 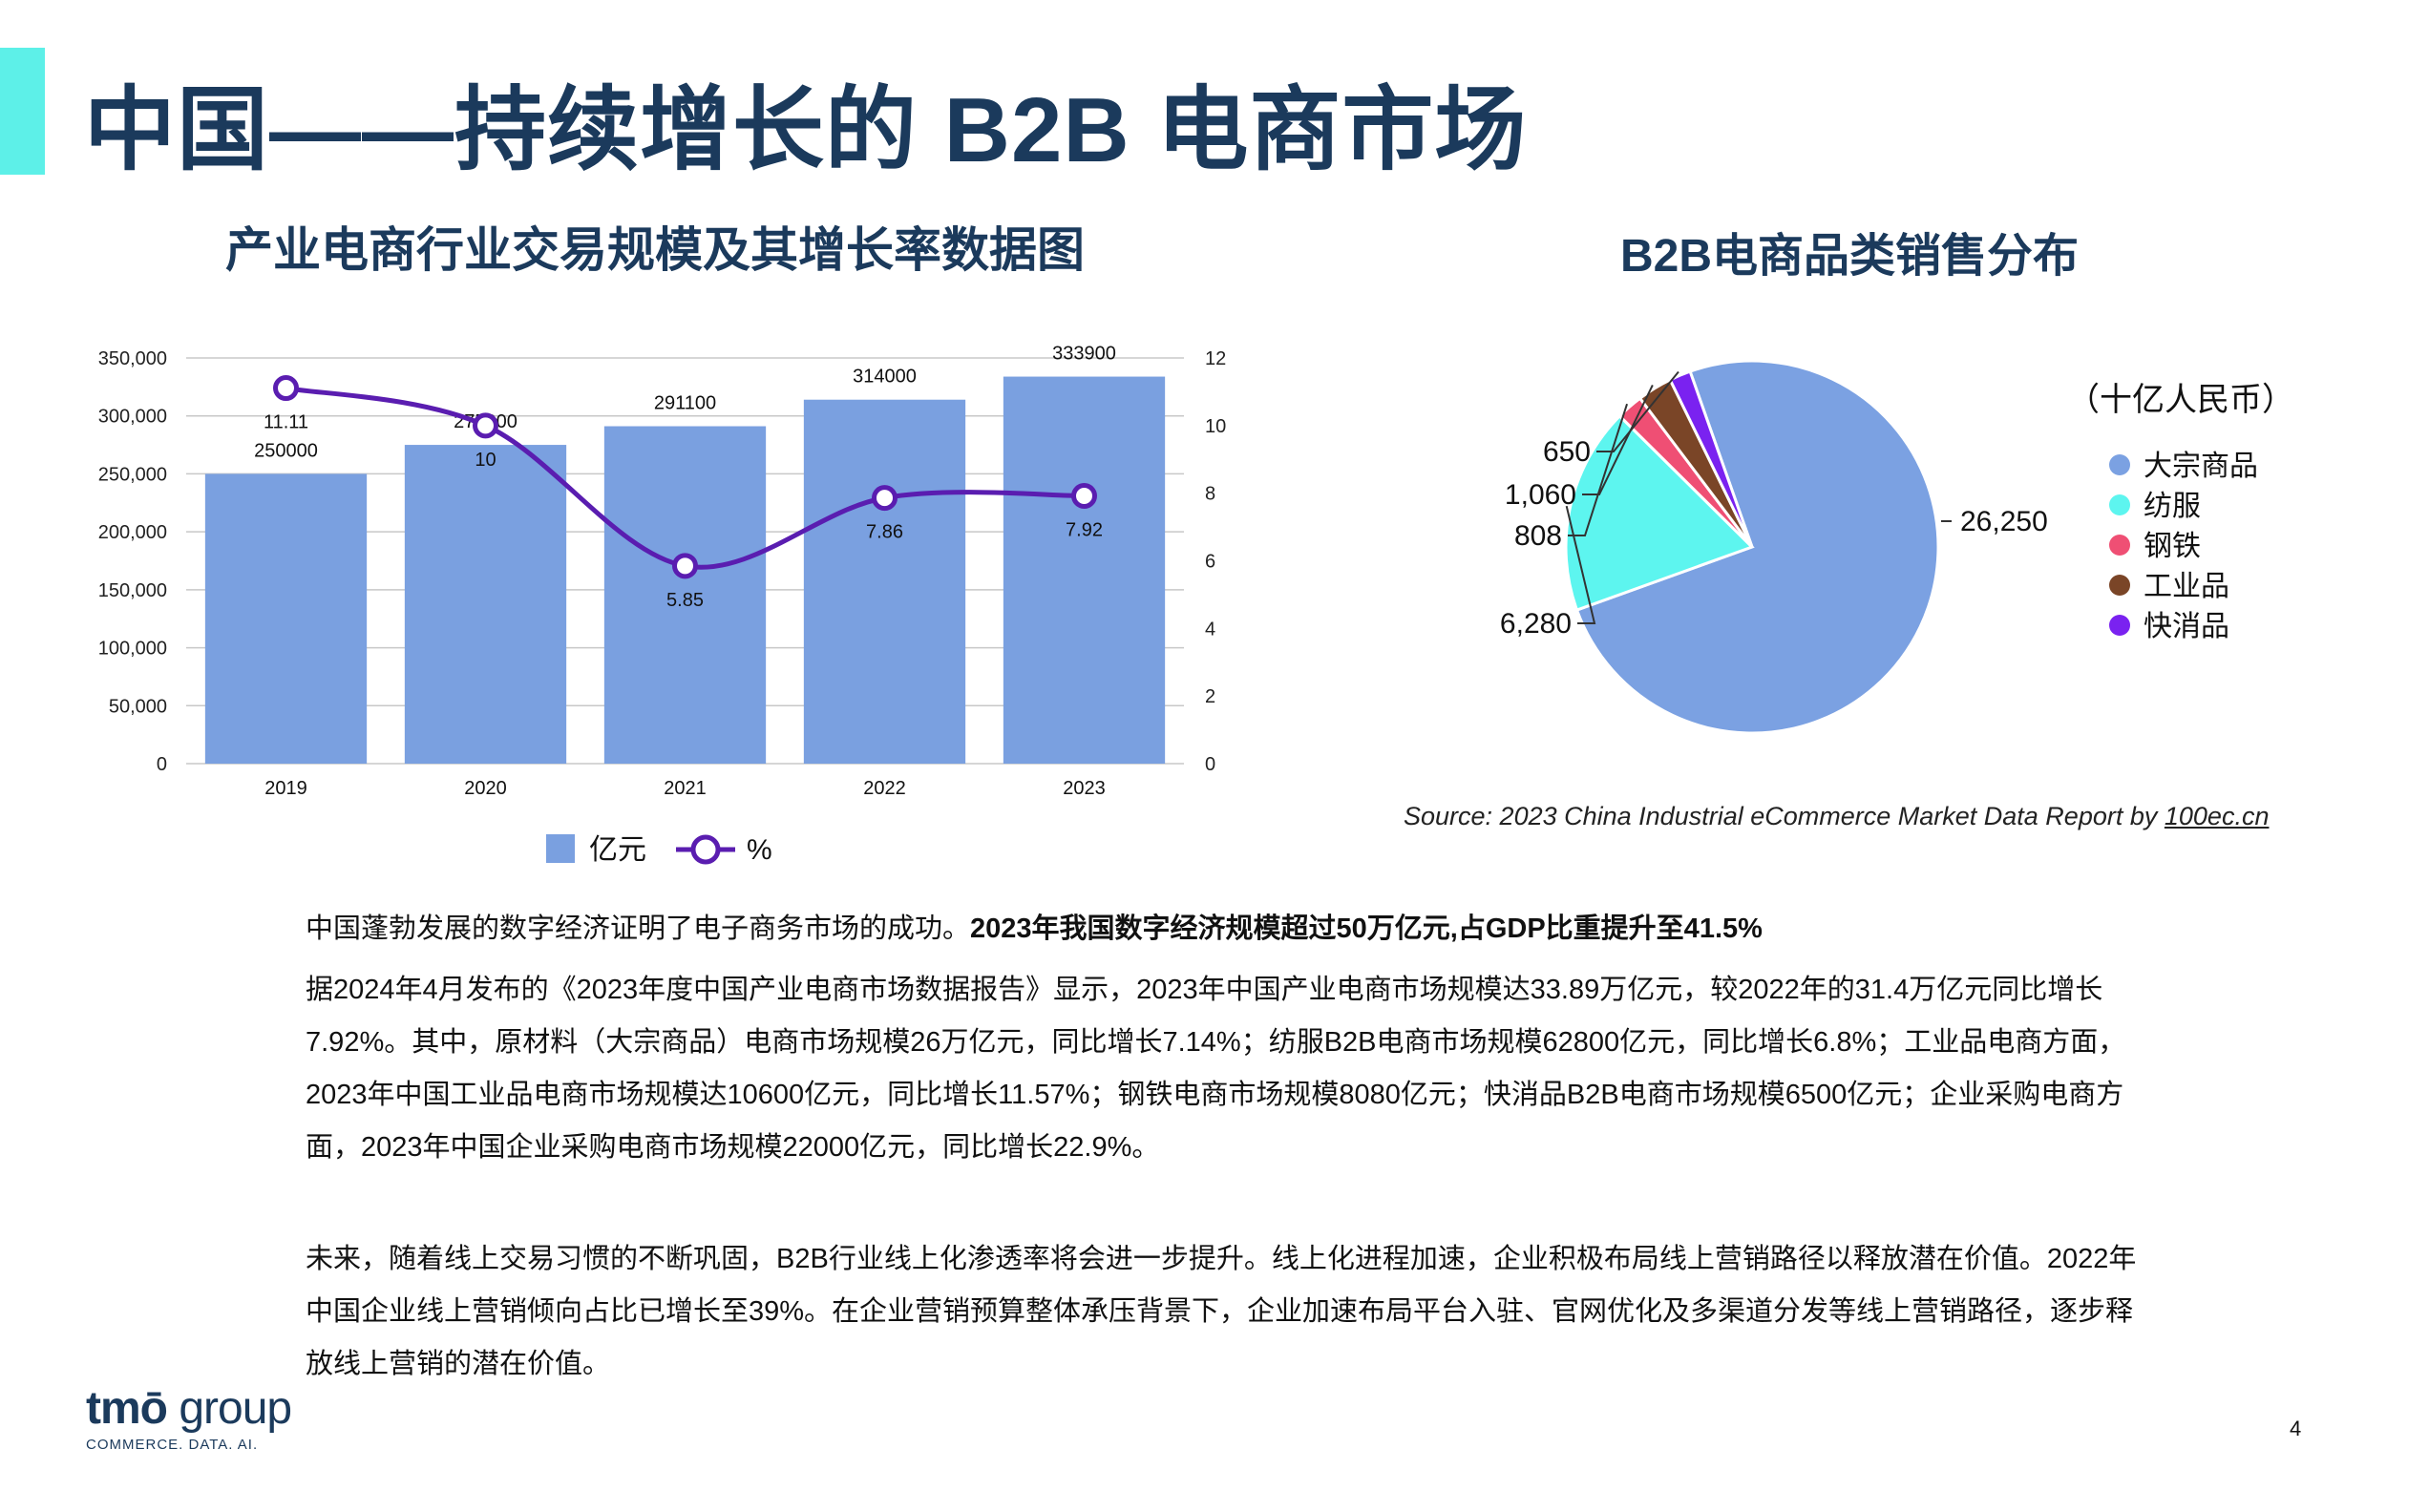 I want to click on accent-bar, so click(x=23, y=111).